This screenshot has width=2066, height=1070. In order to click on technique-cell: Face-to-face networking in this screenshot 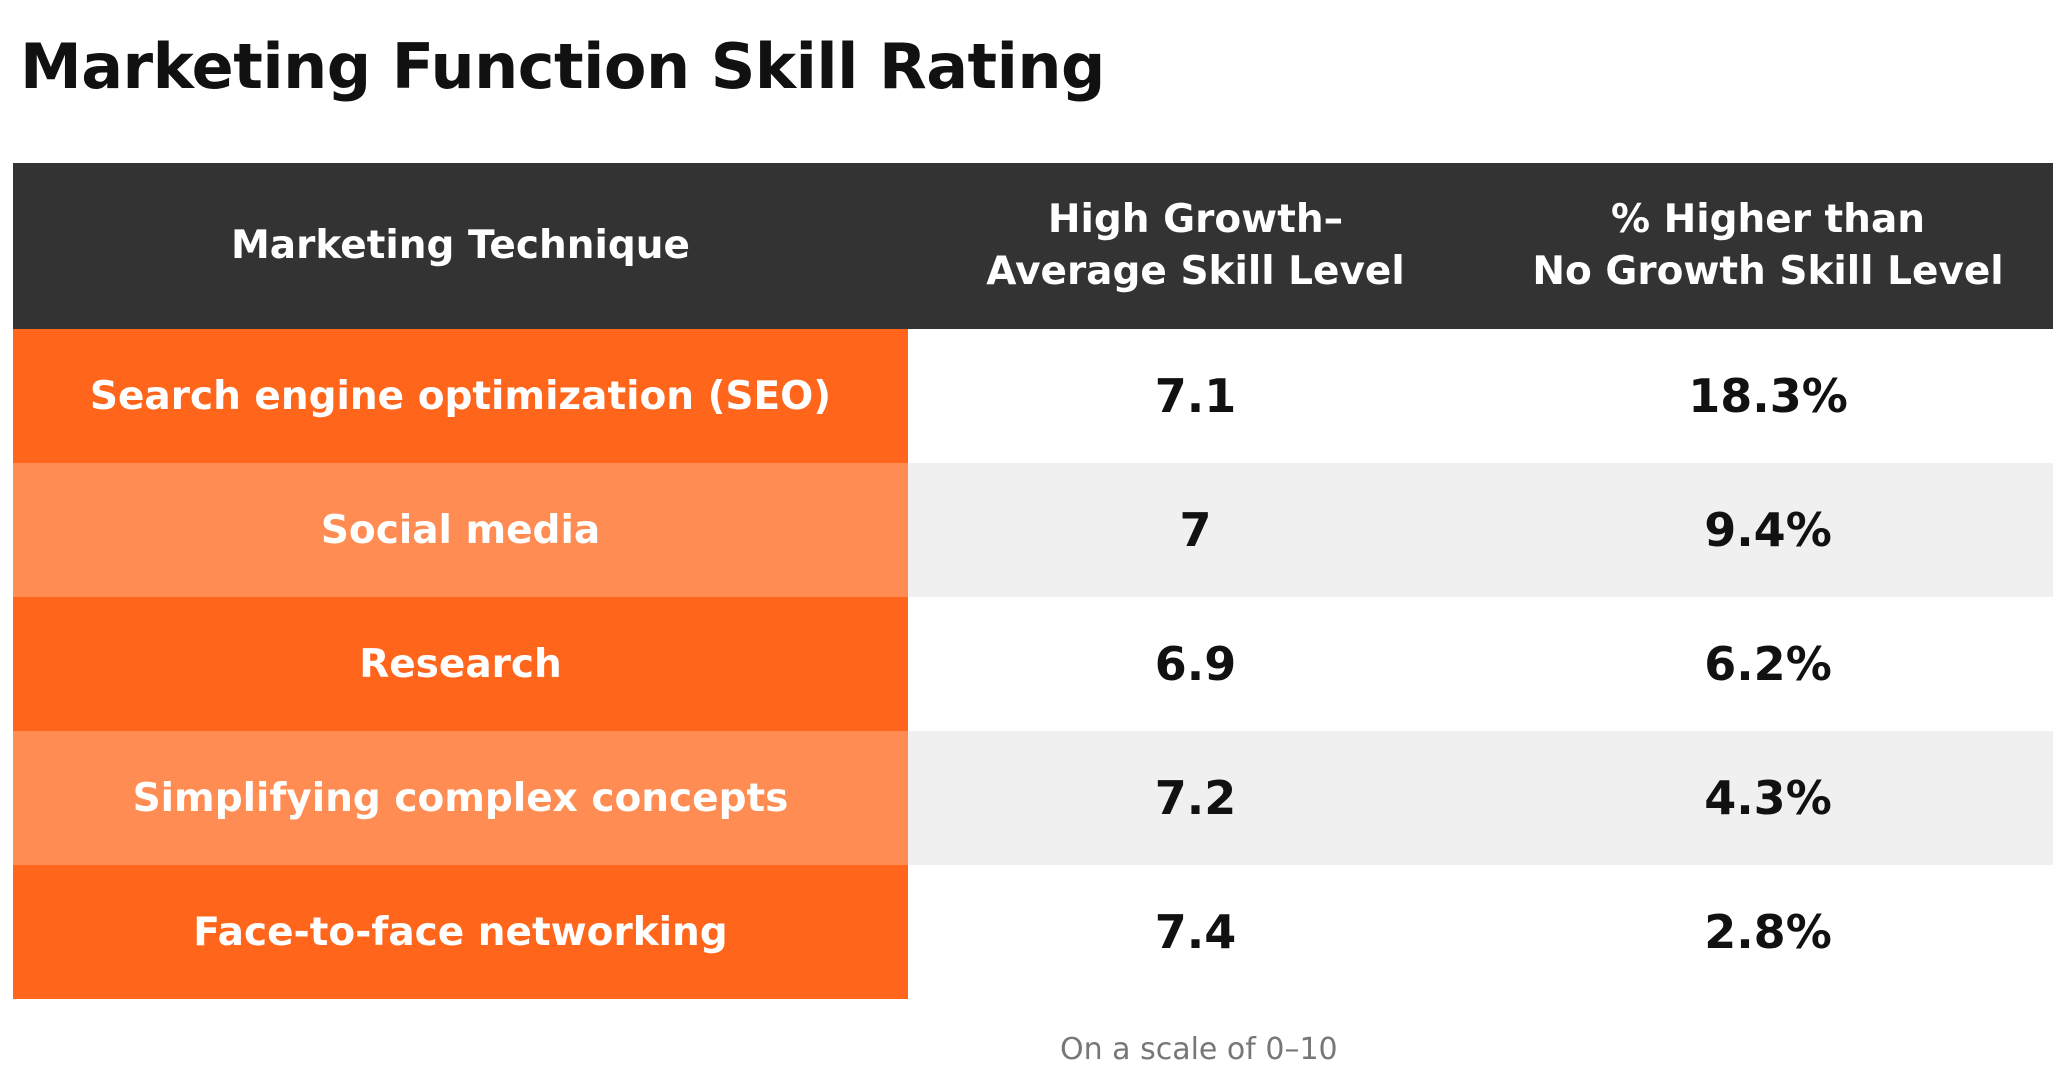, I will do `click(460, 932)`.